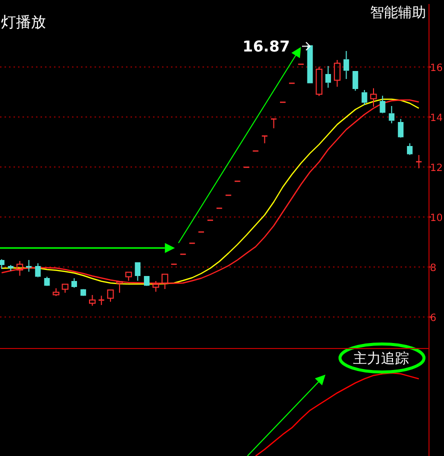  I want to click on y-tick-label: 14, so click(436, 118).